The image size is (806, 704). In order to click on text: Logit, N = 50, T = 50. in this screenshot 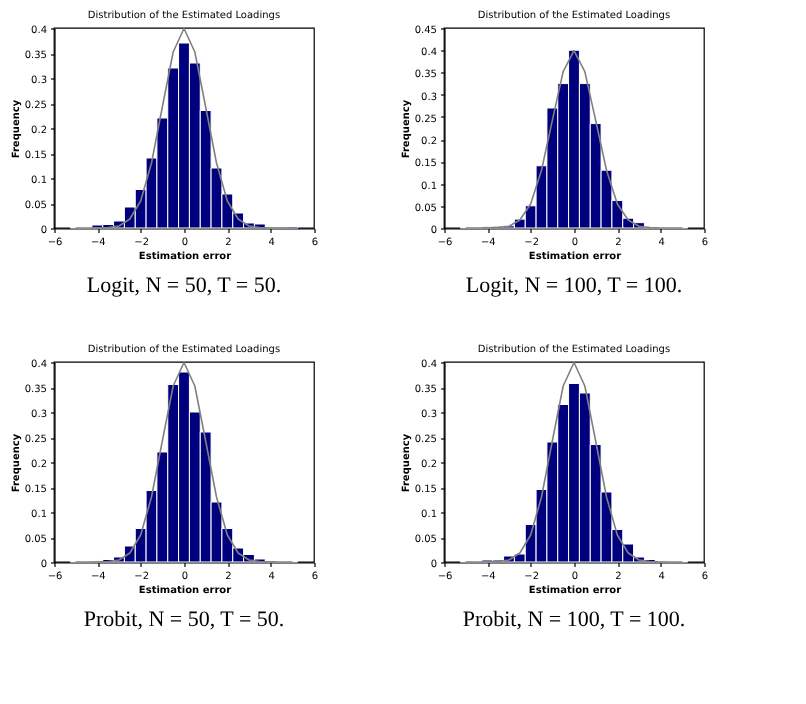, I will do `click(184, 286)`.